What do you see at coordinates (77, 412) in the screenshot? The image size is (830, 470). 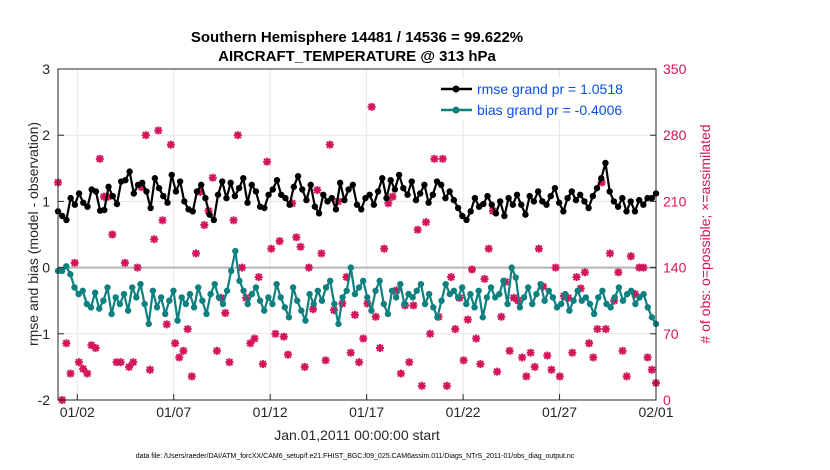 I see `x-tick-label: 01/02` at bounding box center [77, 412].